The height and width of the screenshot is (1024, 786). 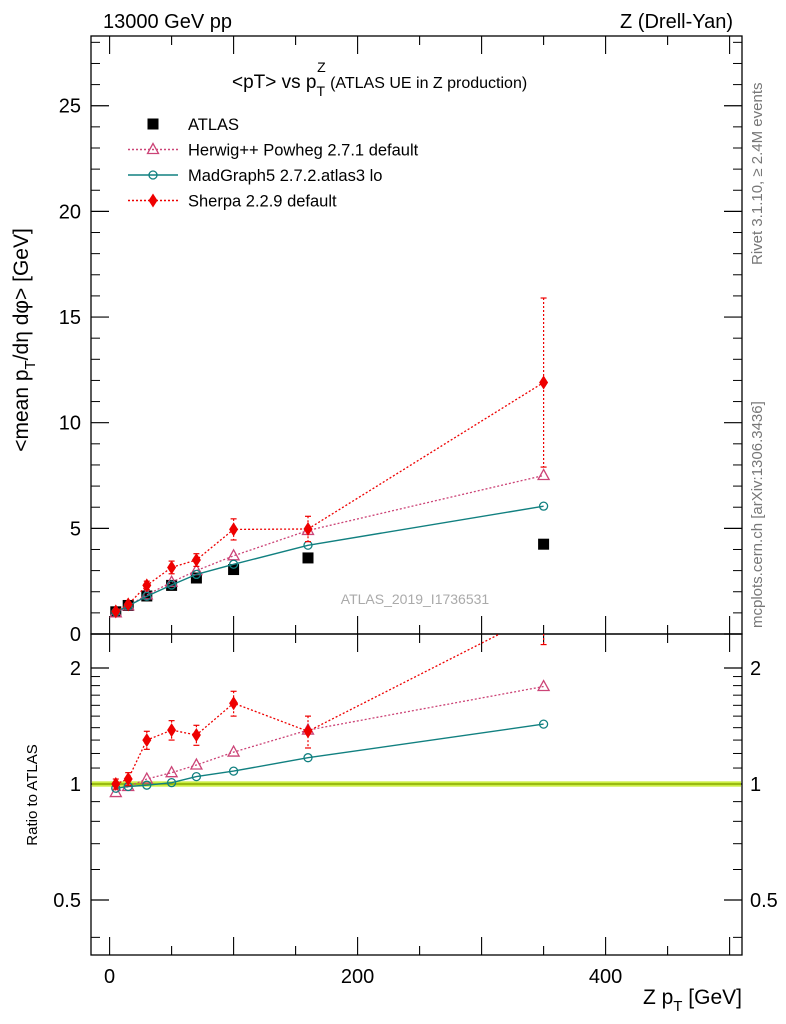 I want to click on ratio-series-group, so click(x=330, y=715).